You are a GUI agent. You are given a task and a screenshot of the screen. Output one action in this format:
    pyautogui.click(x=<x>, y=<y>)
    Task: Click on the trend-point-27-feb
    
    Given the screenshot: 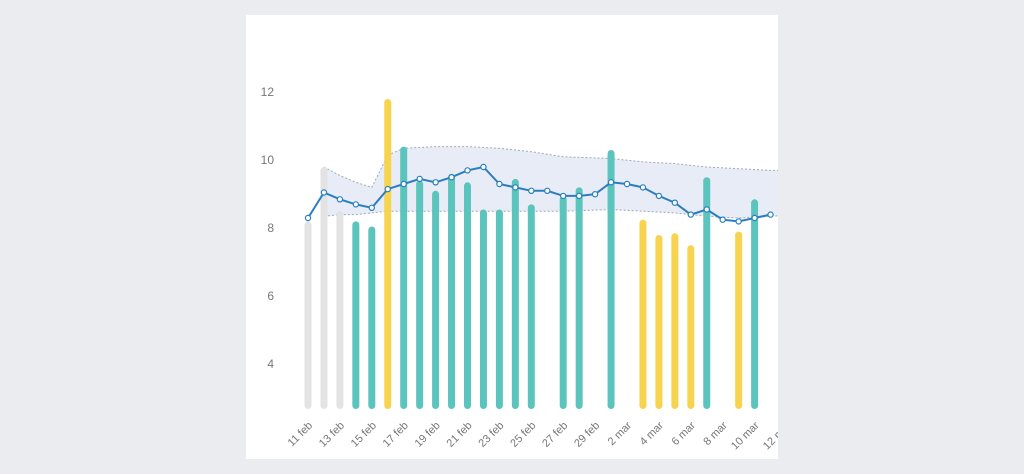 What is the action you would take?
    pyautogui.click(x=563, y=196)
    